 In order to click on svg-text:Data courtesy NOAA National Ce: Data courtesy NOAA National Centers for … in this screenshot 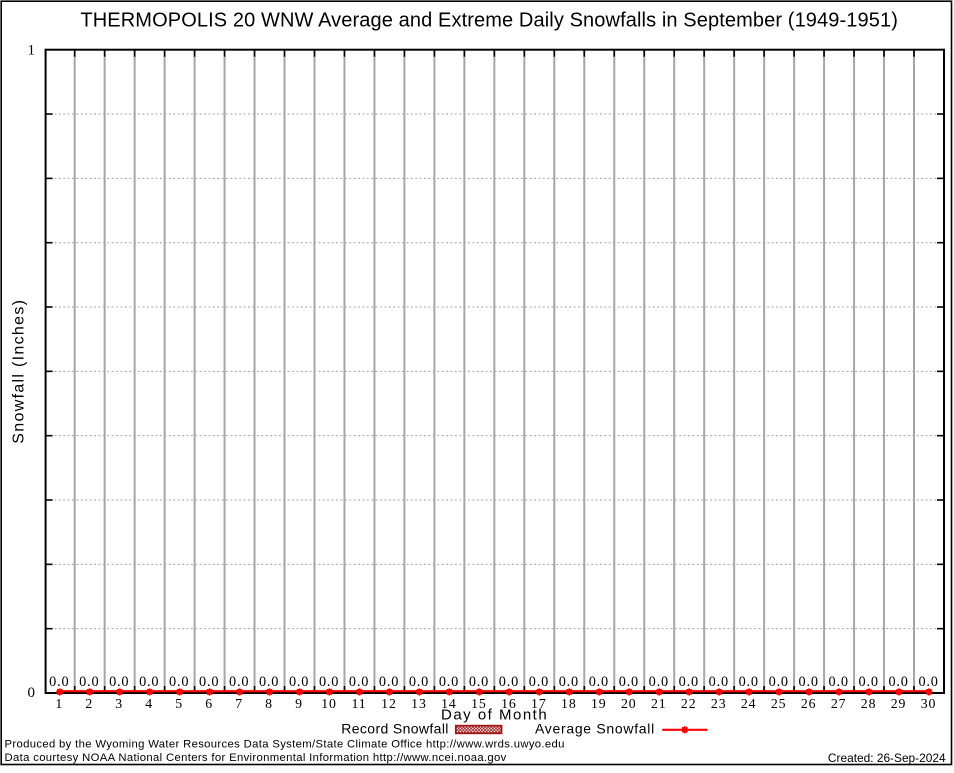, I will do `click(256, 758)`.